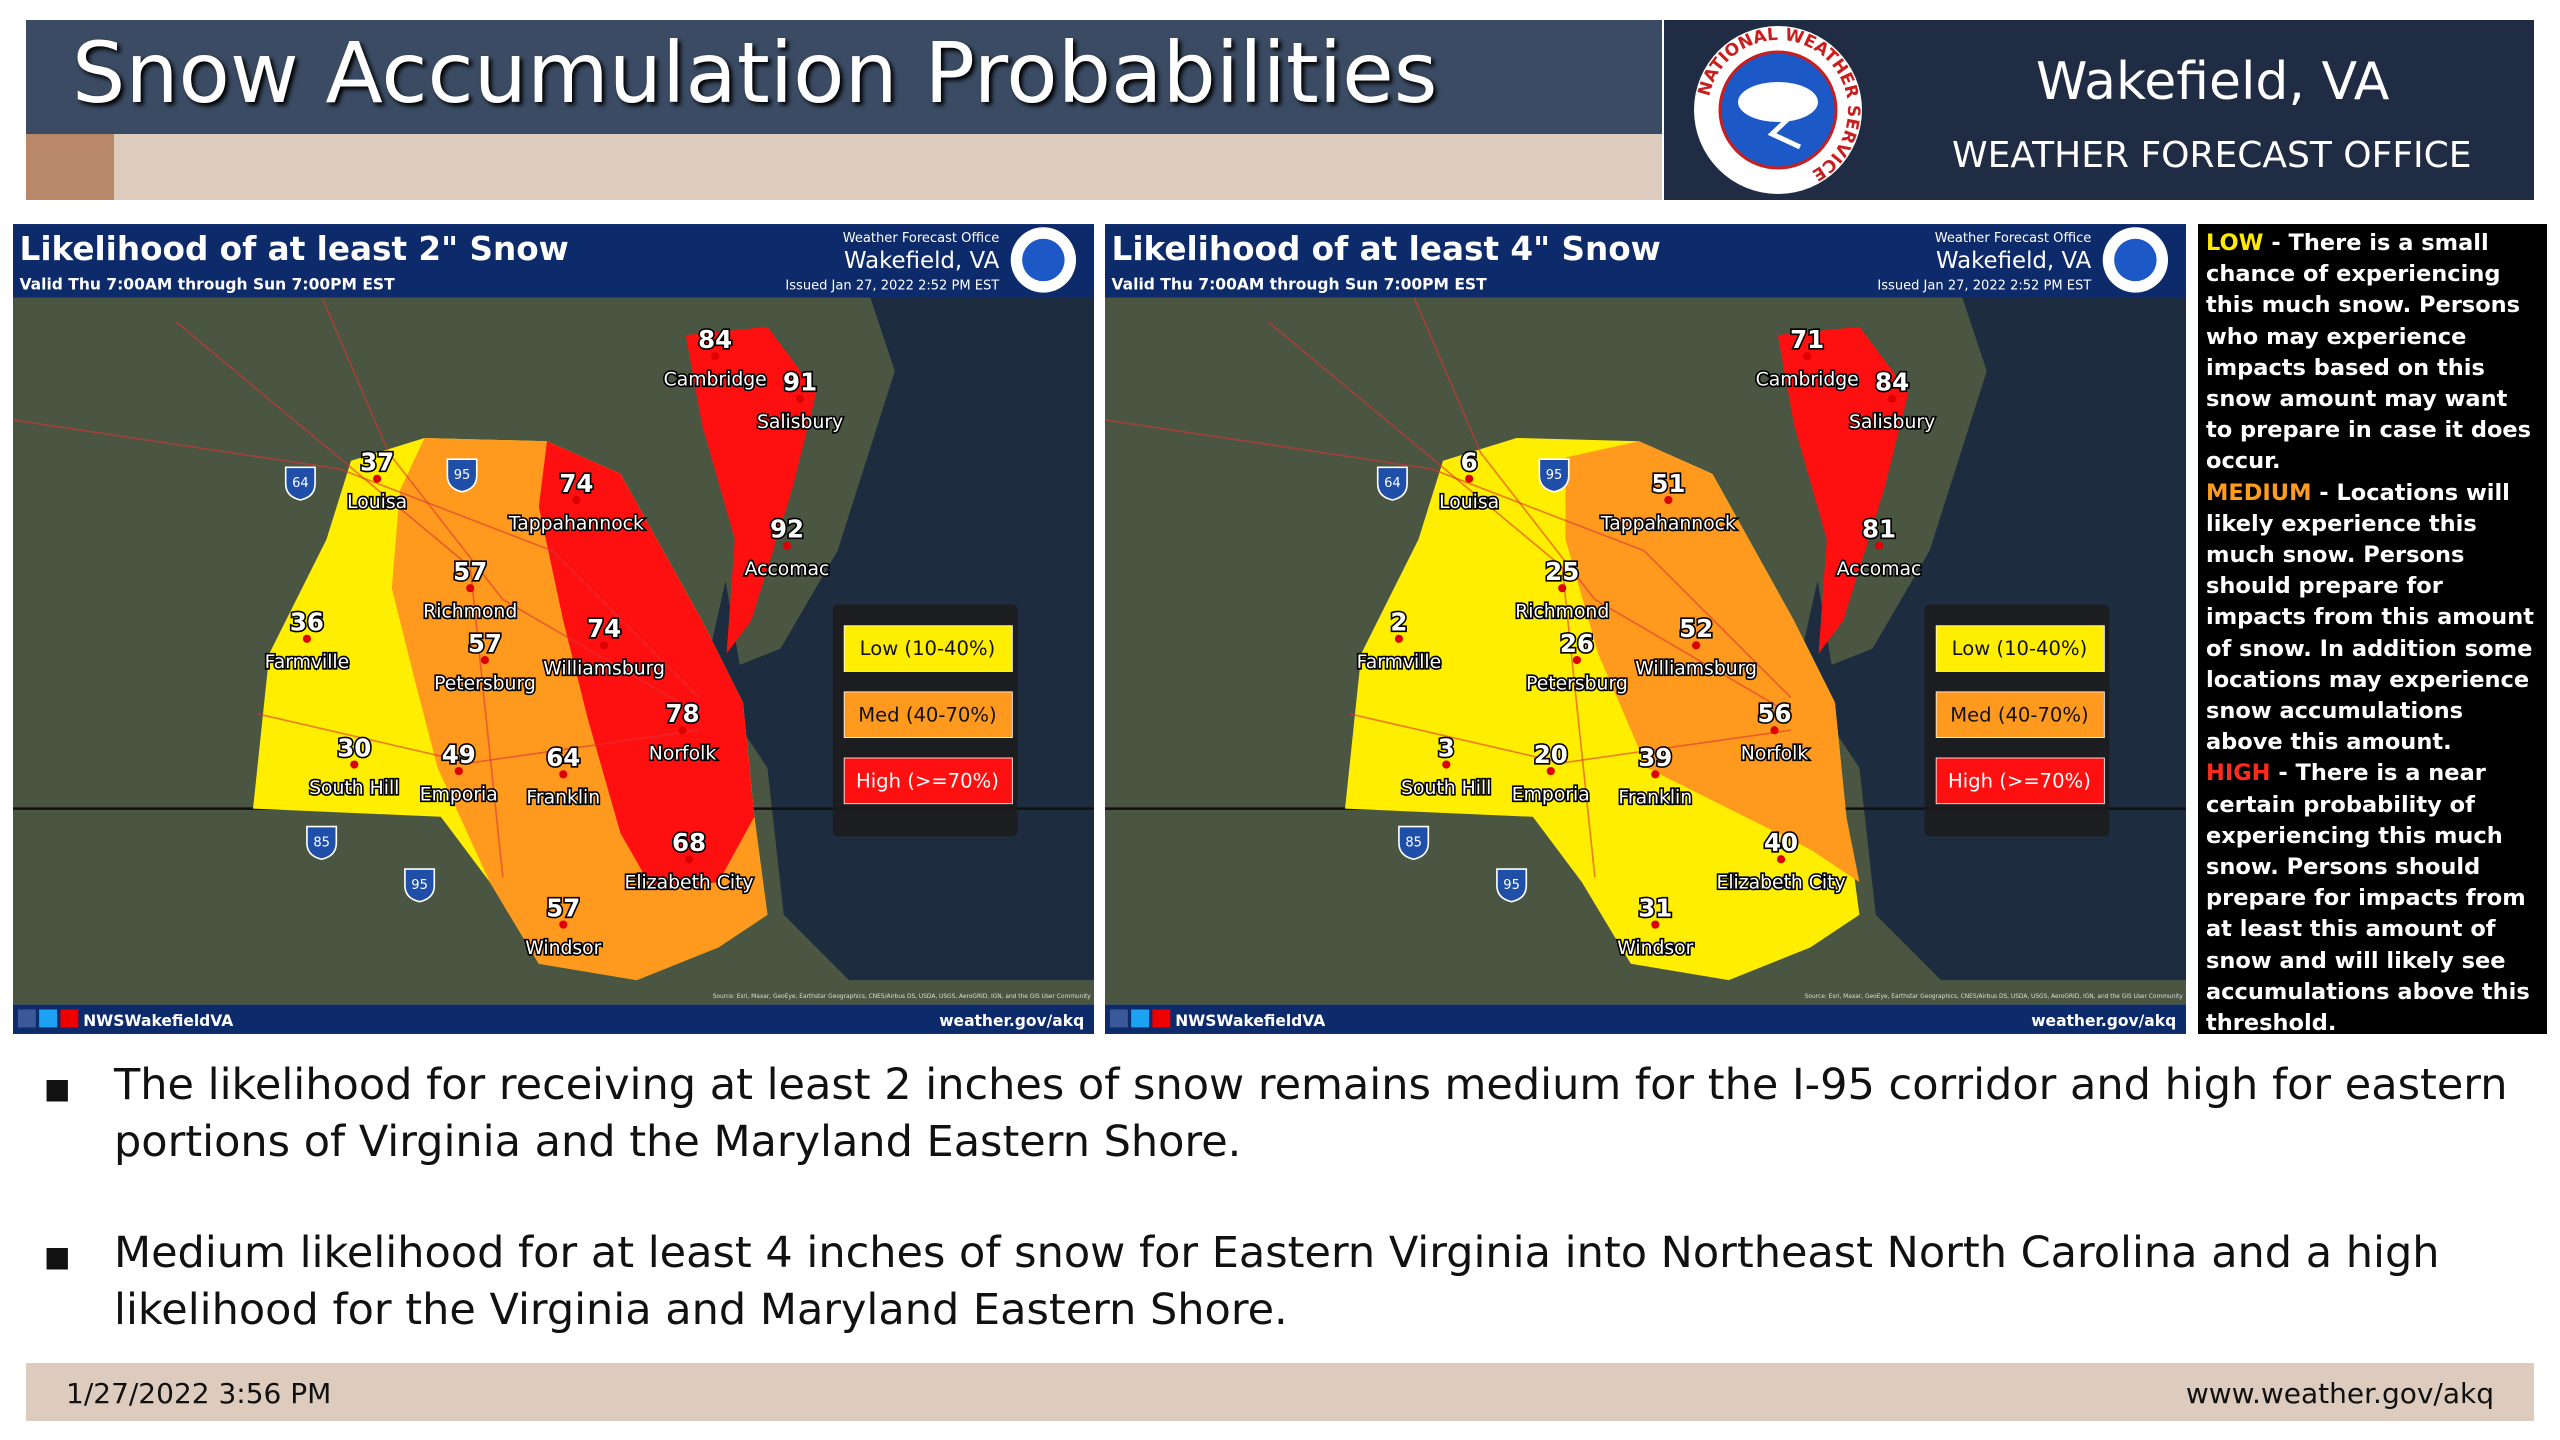 Image resolution: width=2560 pixels, height=1440 pixels. What do you see at coordinates (1446, 788) in the screenshot?
I see `city-name: South Hill` at bounding box center [1446, 788].